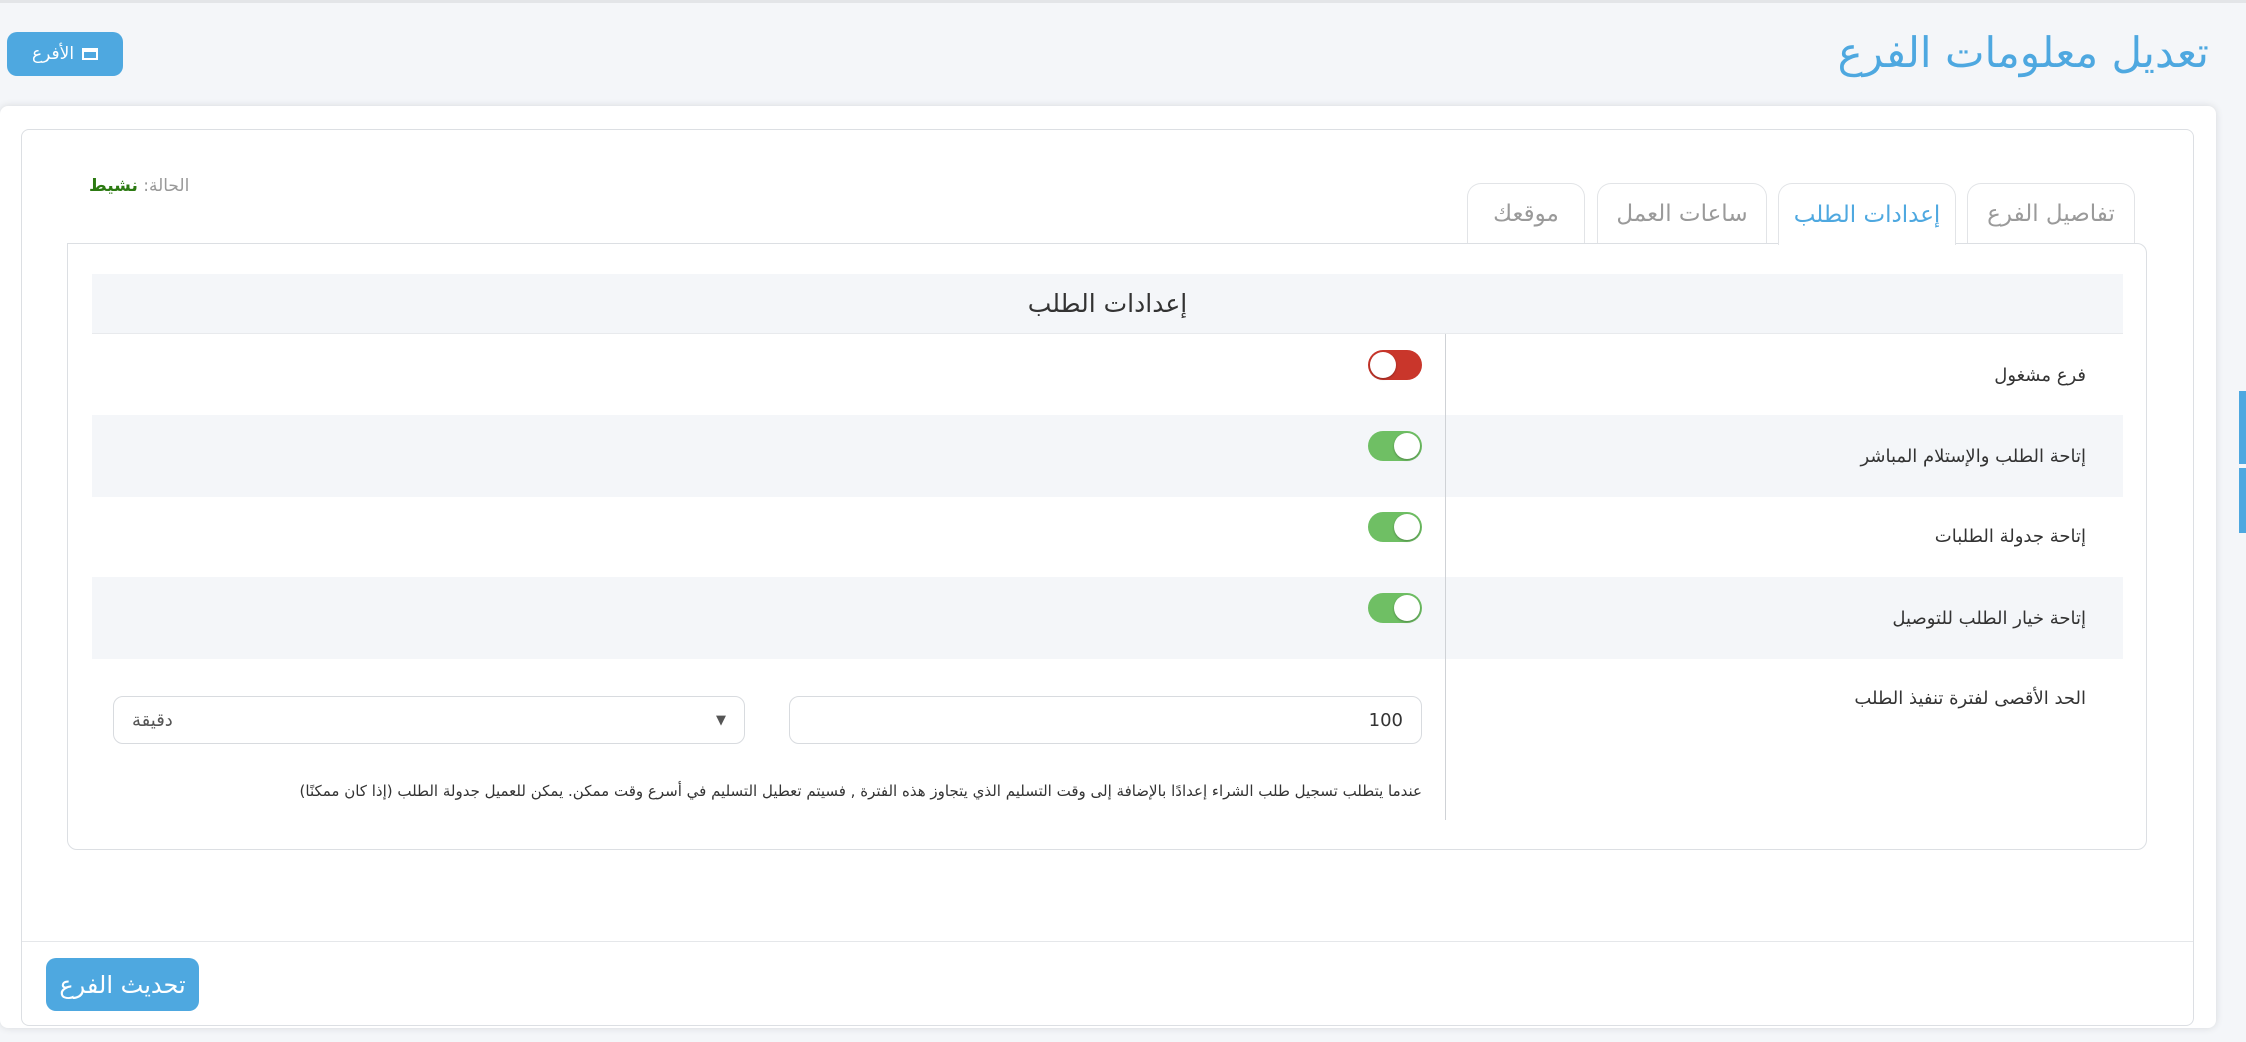 This screenshot has height=1042, width=2246. I want to click on time-unit-select: دقيقة ▼, so click(429, 720).